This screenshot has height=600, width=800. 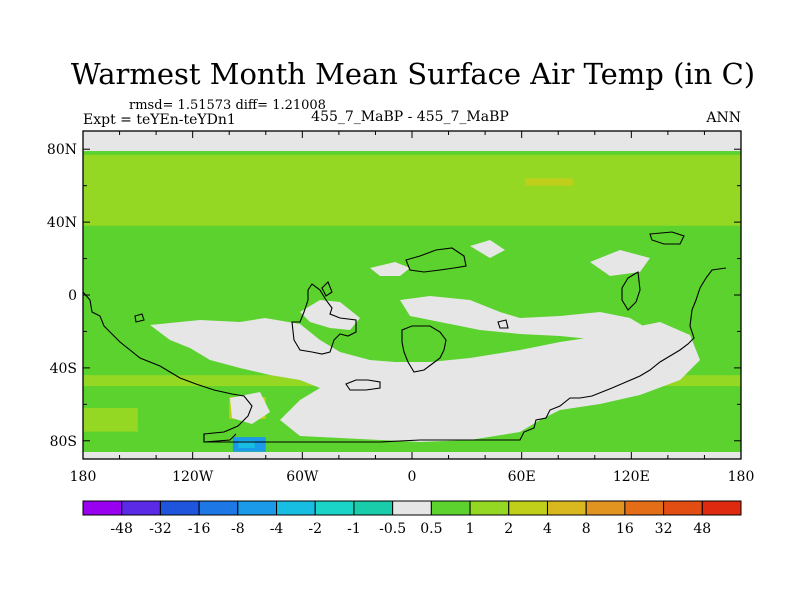 I want to click on colorbar-label-1: -32, so click(x=160, y=529).